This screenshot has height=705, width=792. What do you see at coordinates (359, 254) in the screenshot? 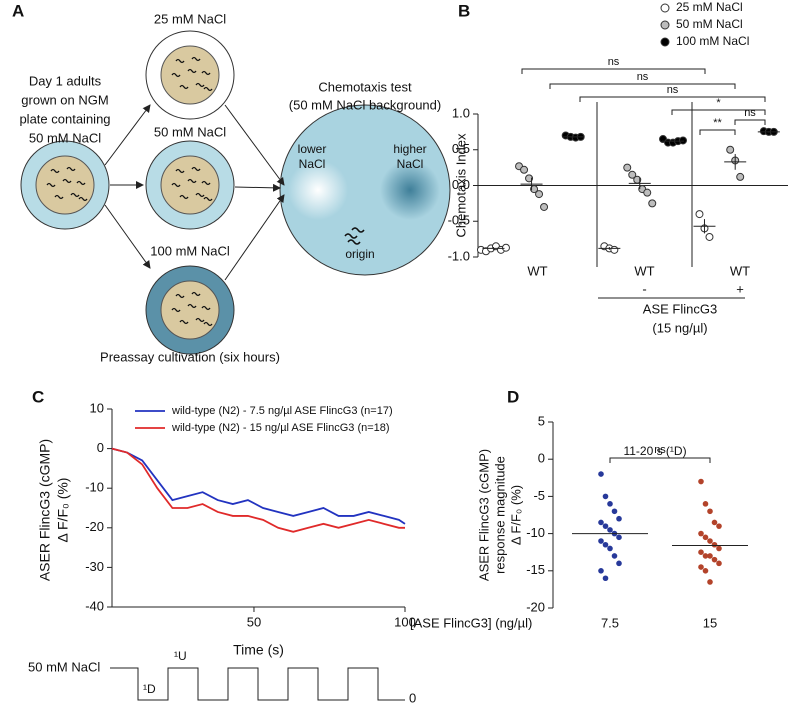
I see `label: origin` at bounding box center [359, 254].